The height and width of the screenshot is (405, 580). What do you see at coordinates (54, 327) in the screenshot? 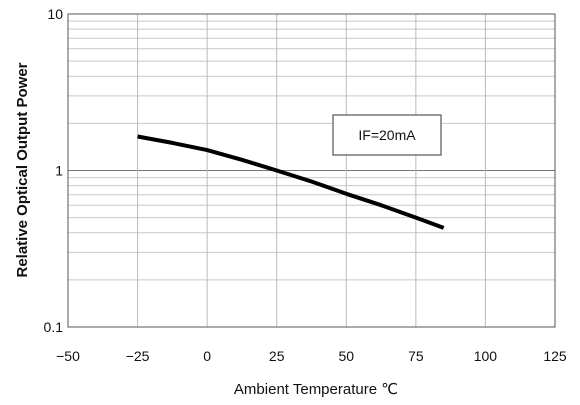
I see `y-tick-label: 0.1` at bounding box center [54, 327].